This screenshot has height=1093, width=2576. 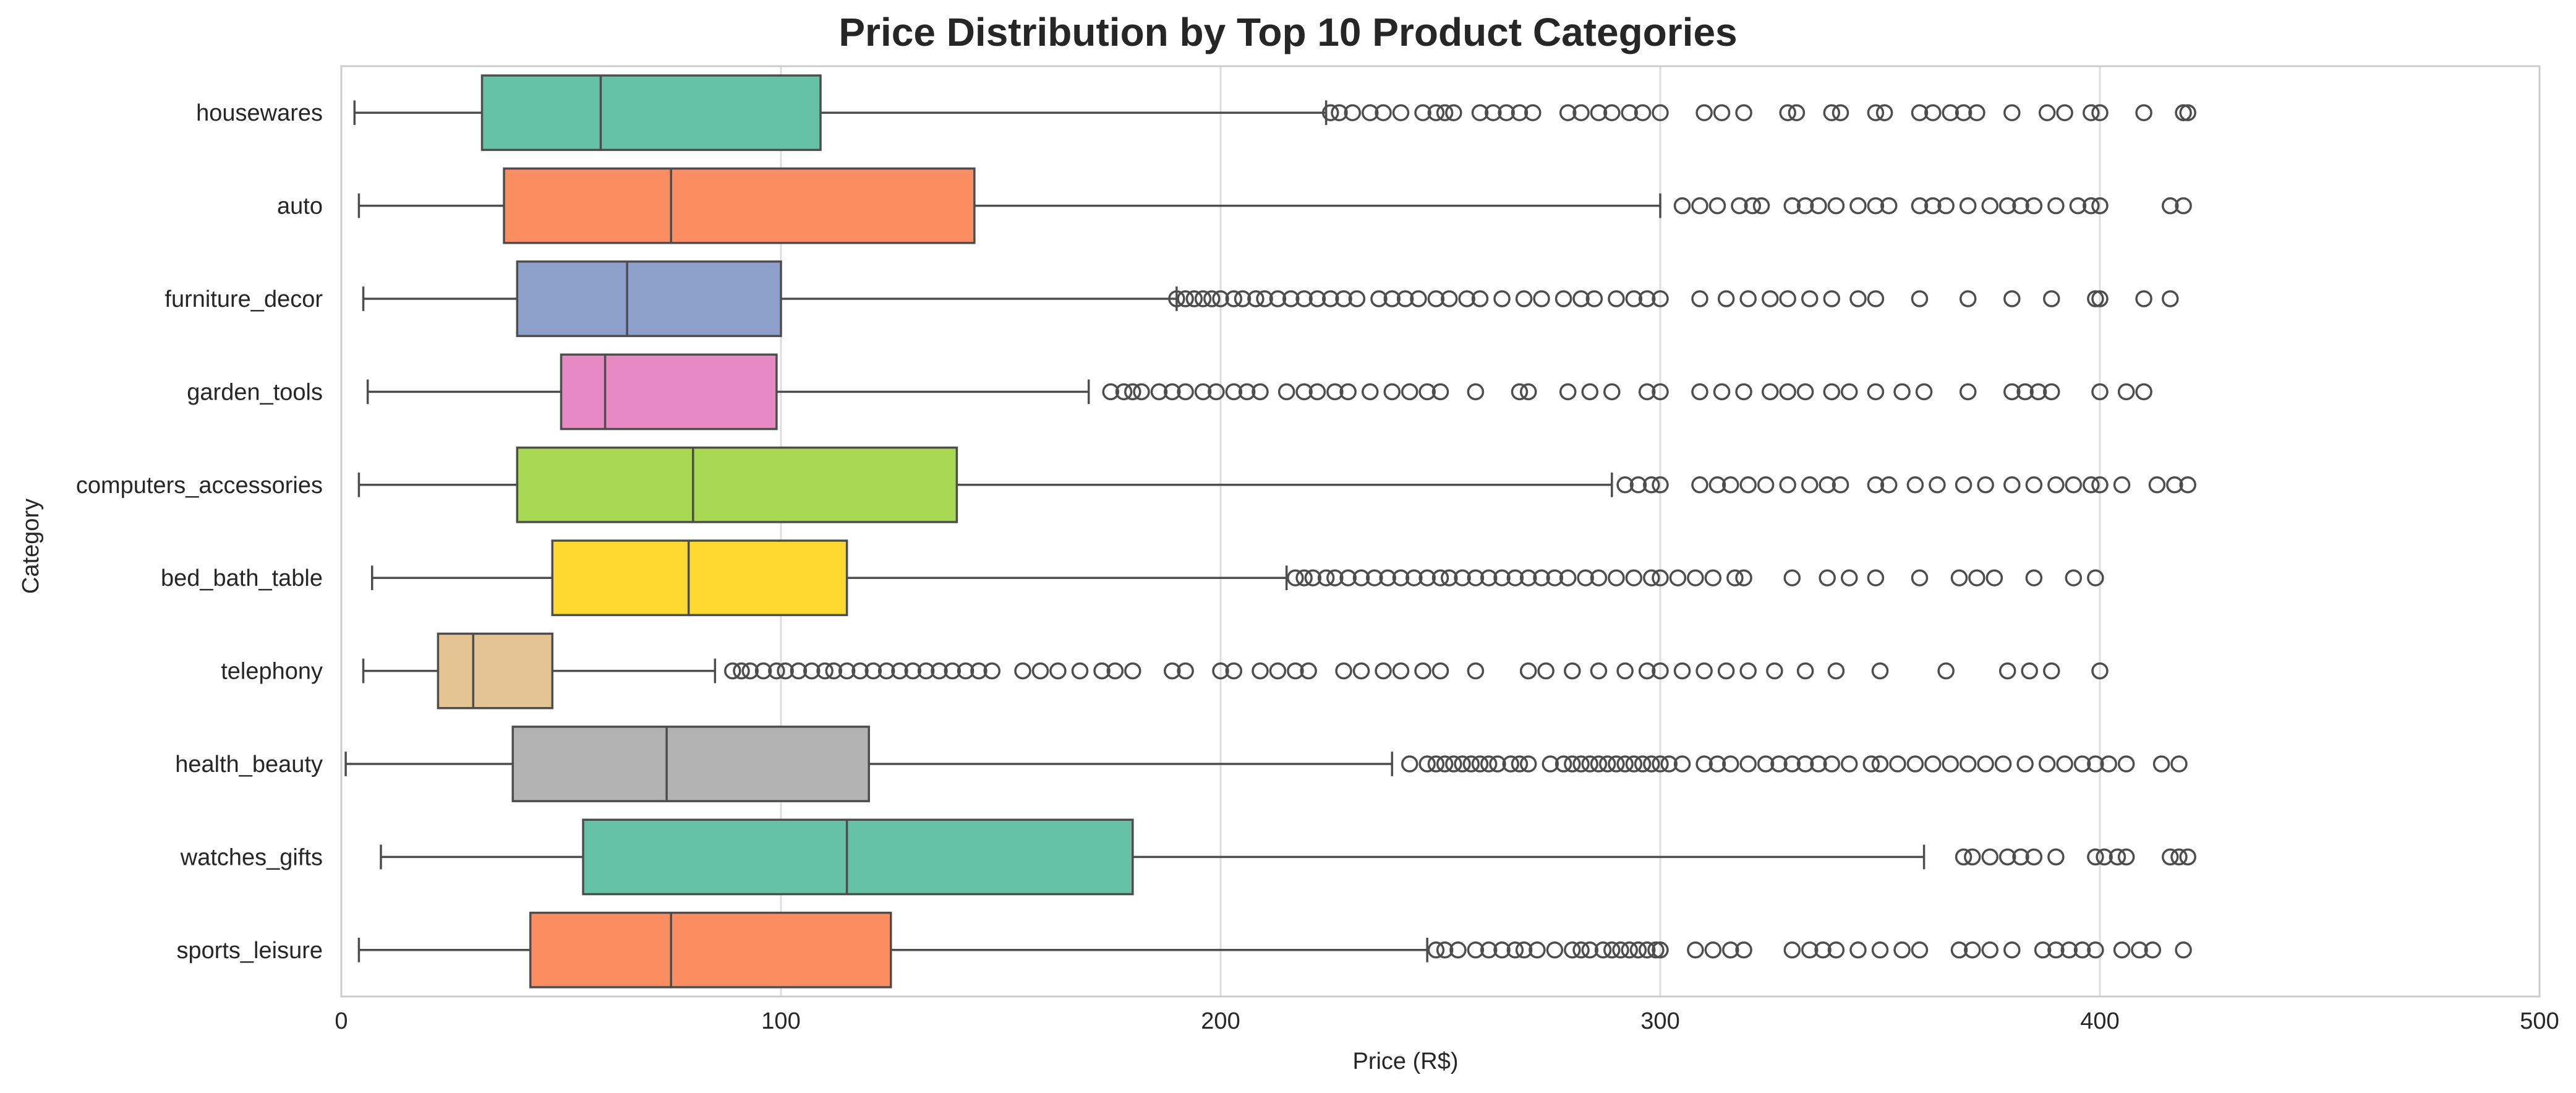 I want to click on category-label: computers_accessories, so click(x=199, y=486).